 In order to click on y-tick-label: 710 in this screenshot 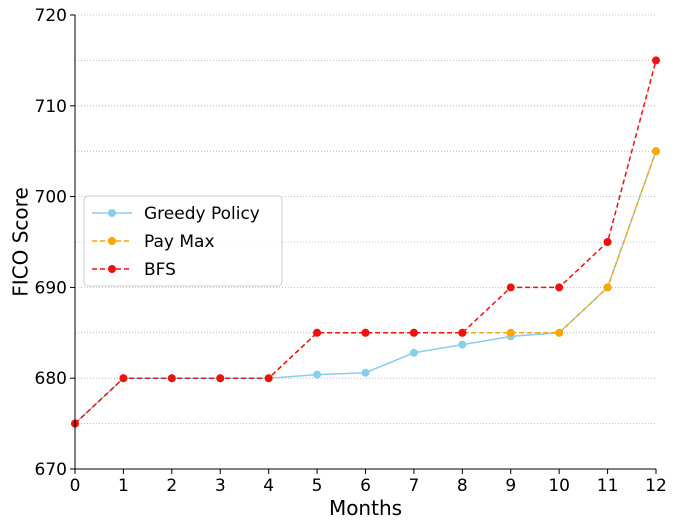, I will do `click(51, 107)`.